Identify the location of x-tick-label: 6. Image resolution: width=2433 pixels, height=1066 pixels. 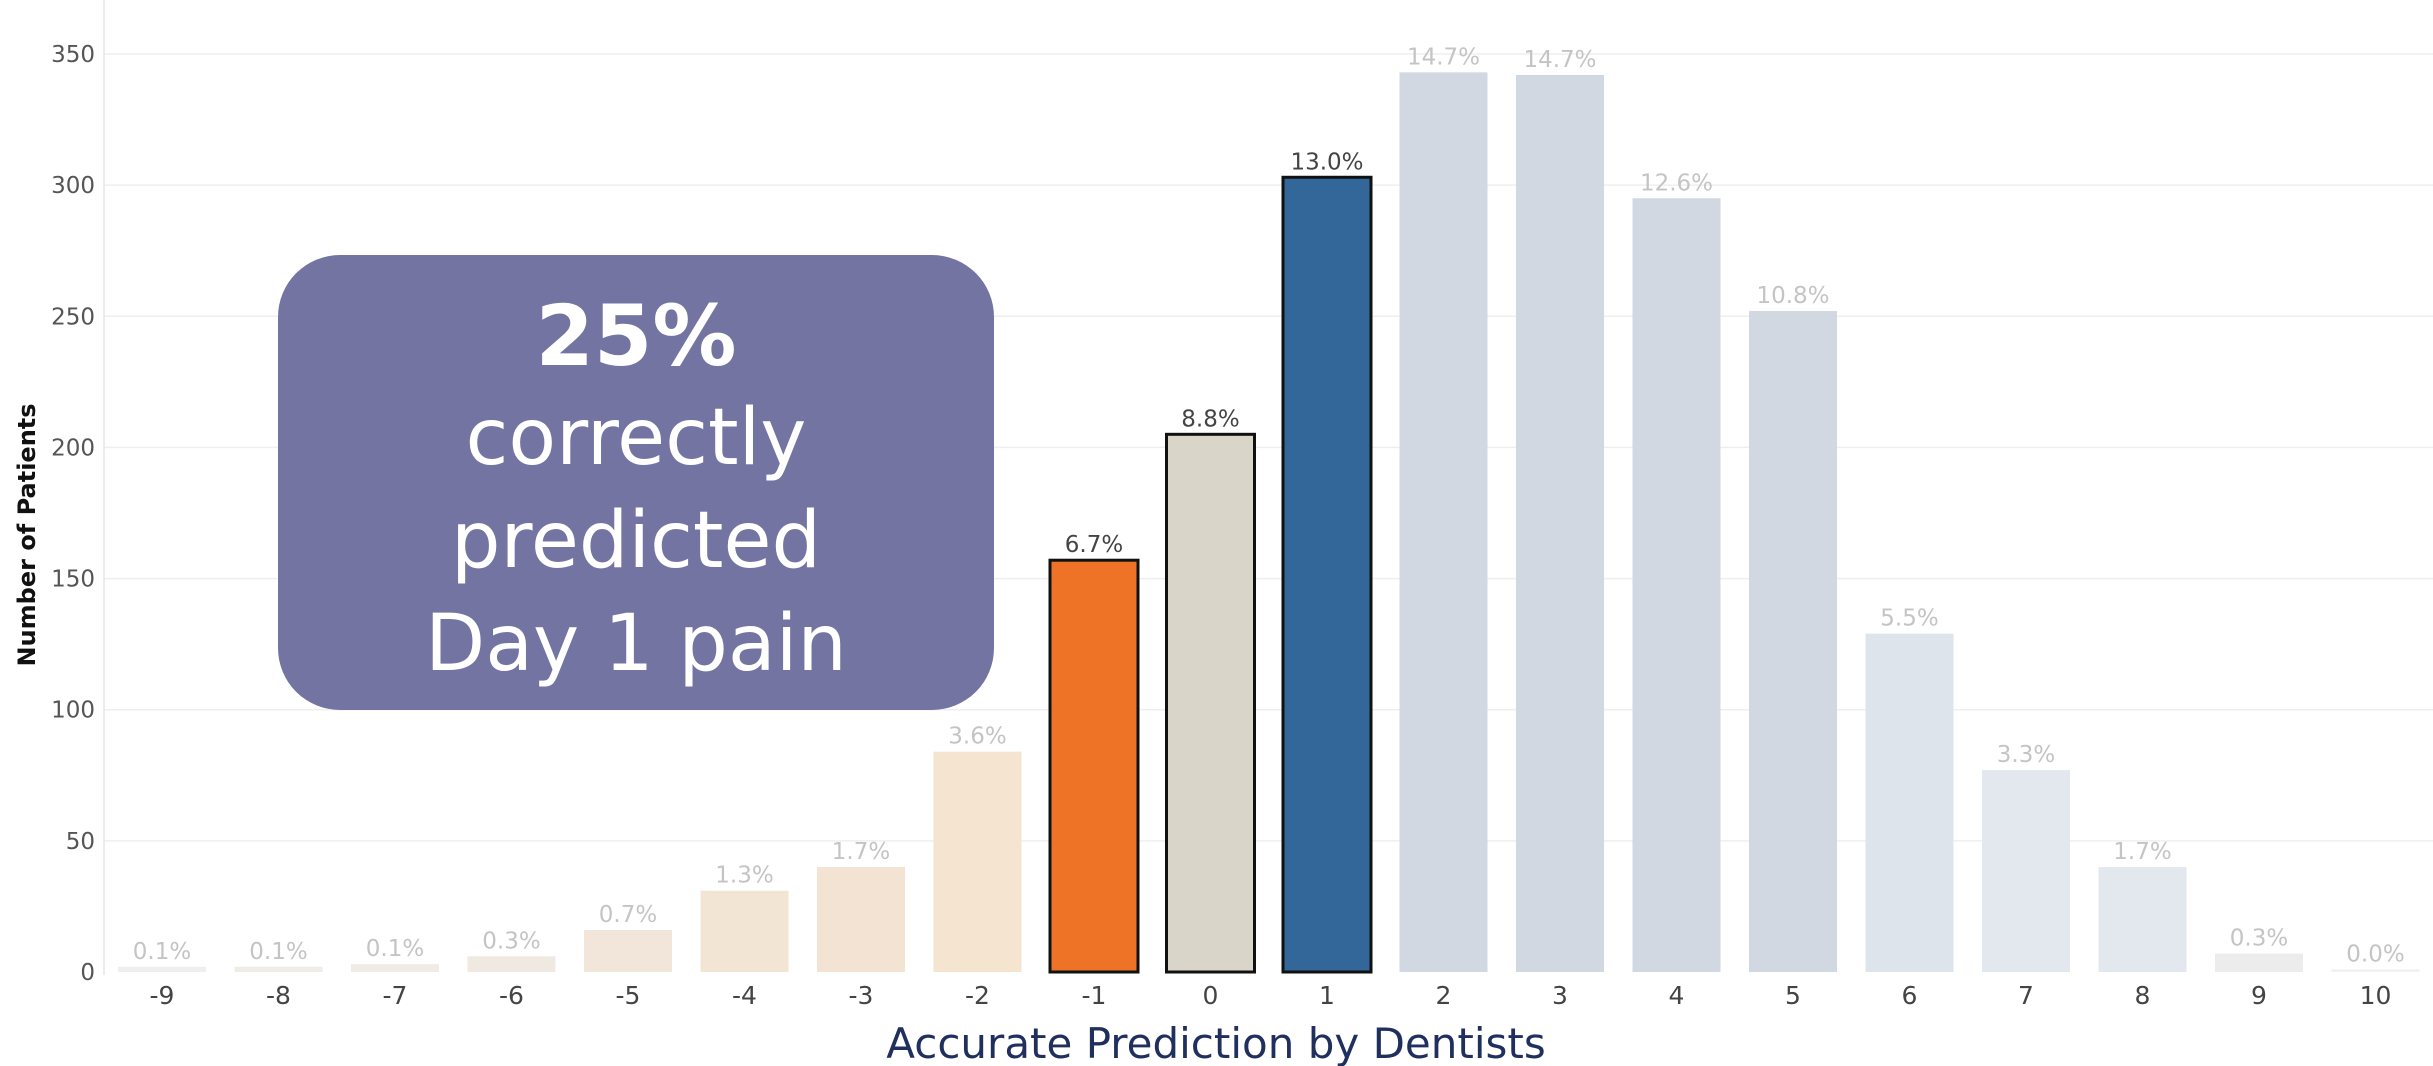
(1910, 995).